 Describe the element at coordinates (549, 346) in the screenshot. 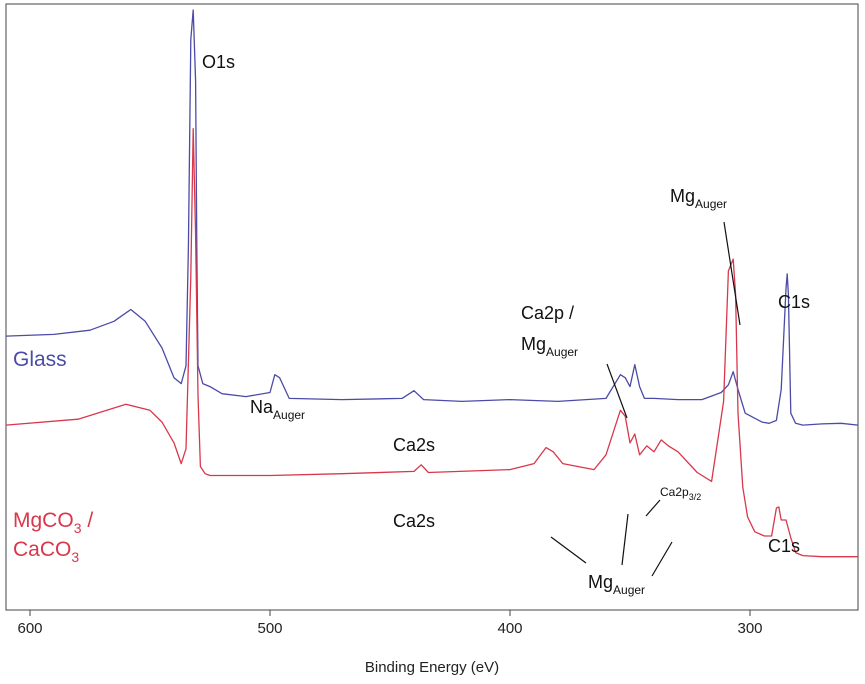

I see `annotation-ca2p-mg-line2: MgAuger` at that location.